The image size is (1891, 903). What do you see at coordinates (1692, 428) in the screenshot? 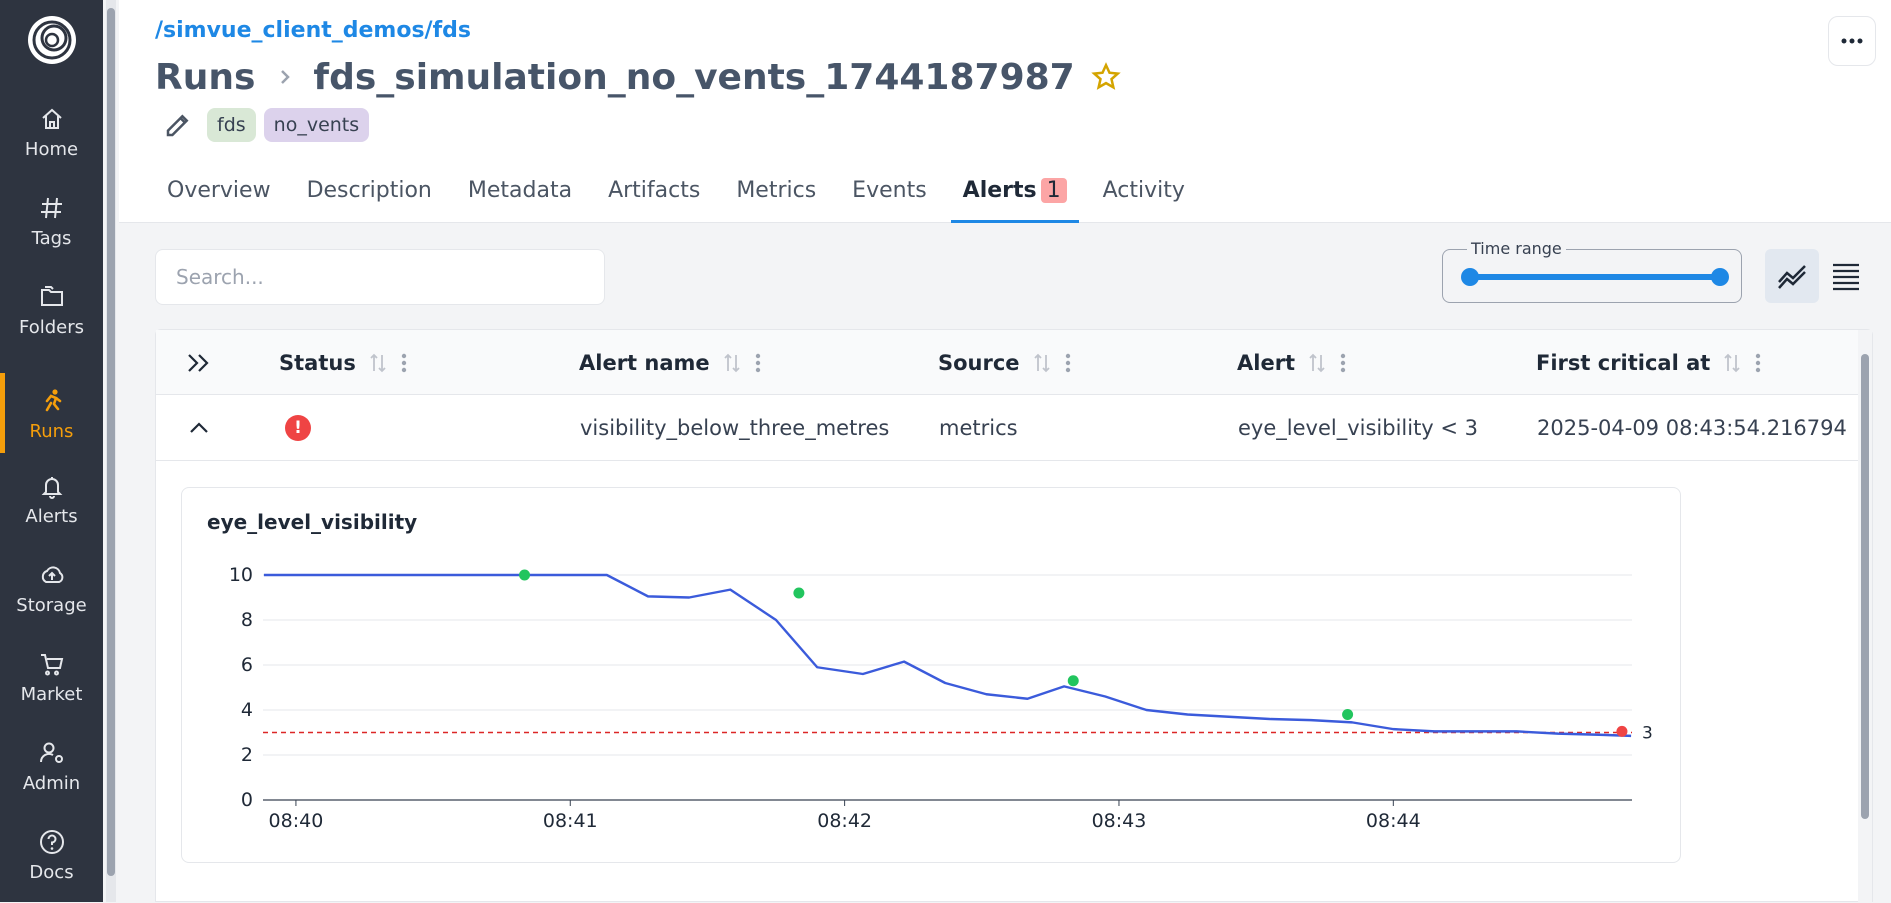
I see `first-critical-cell: 2025-04-09 08:43:54.216794` at bounding box center [1692, 428].